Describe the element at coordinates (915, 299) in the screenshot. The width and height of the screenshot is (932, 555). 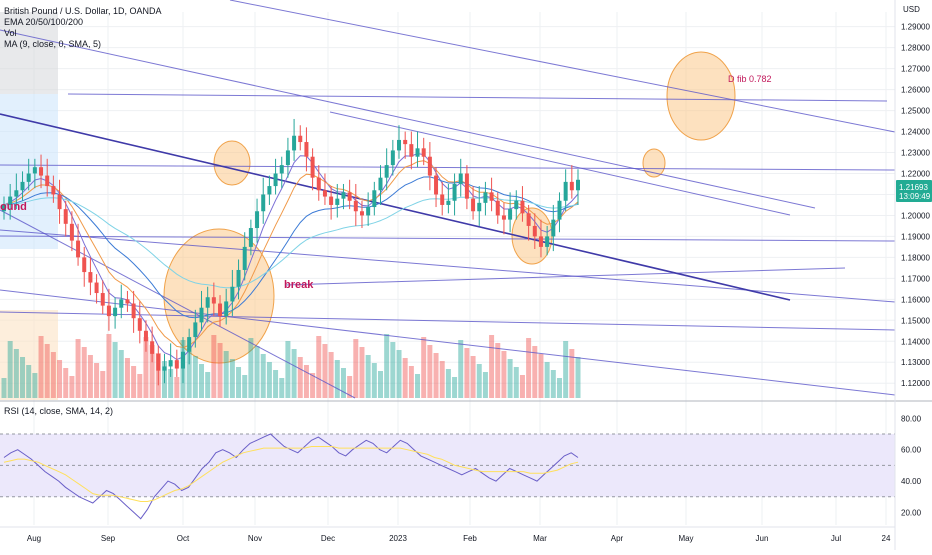
I see `price-tick-label: 1.16000` at that location.